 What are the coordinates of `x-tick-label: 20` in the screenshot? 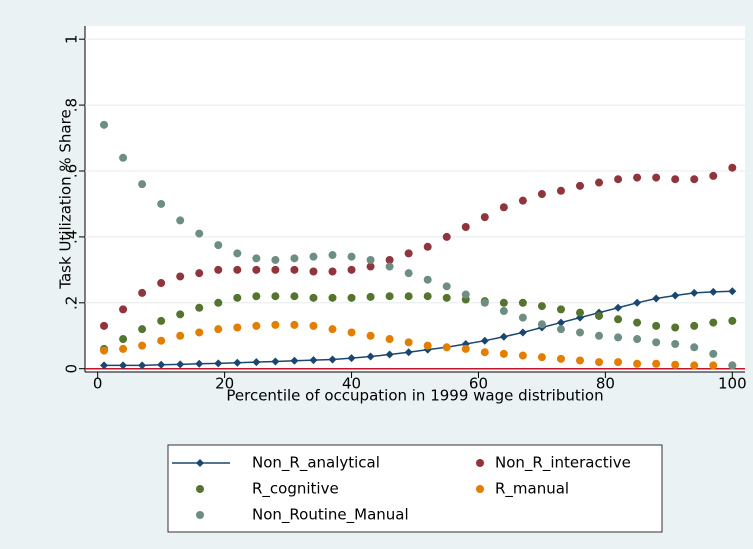 It's located at (224, 384).